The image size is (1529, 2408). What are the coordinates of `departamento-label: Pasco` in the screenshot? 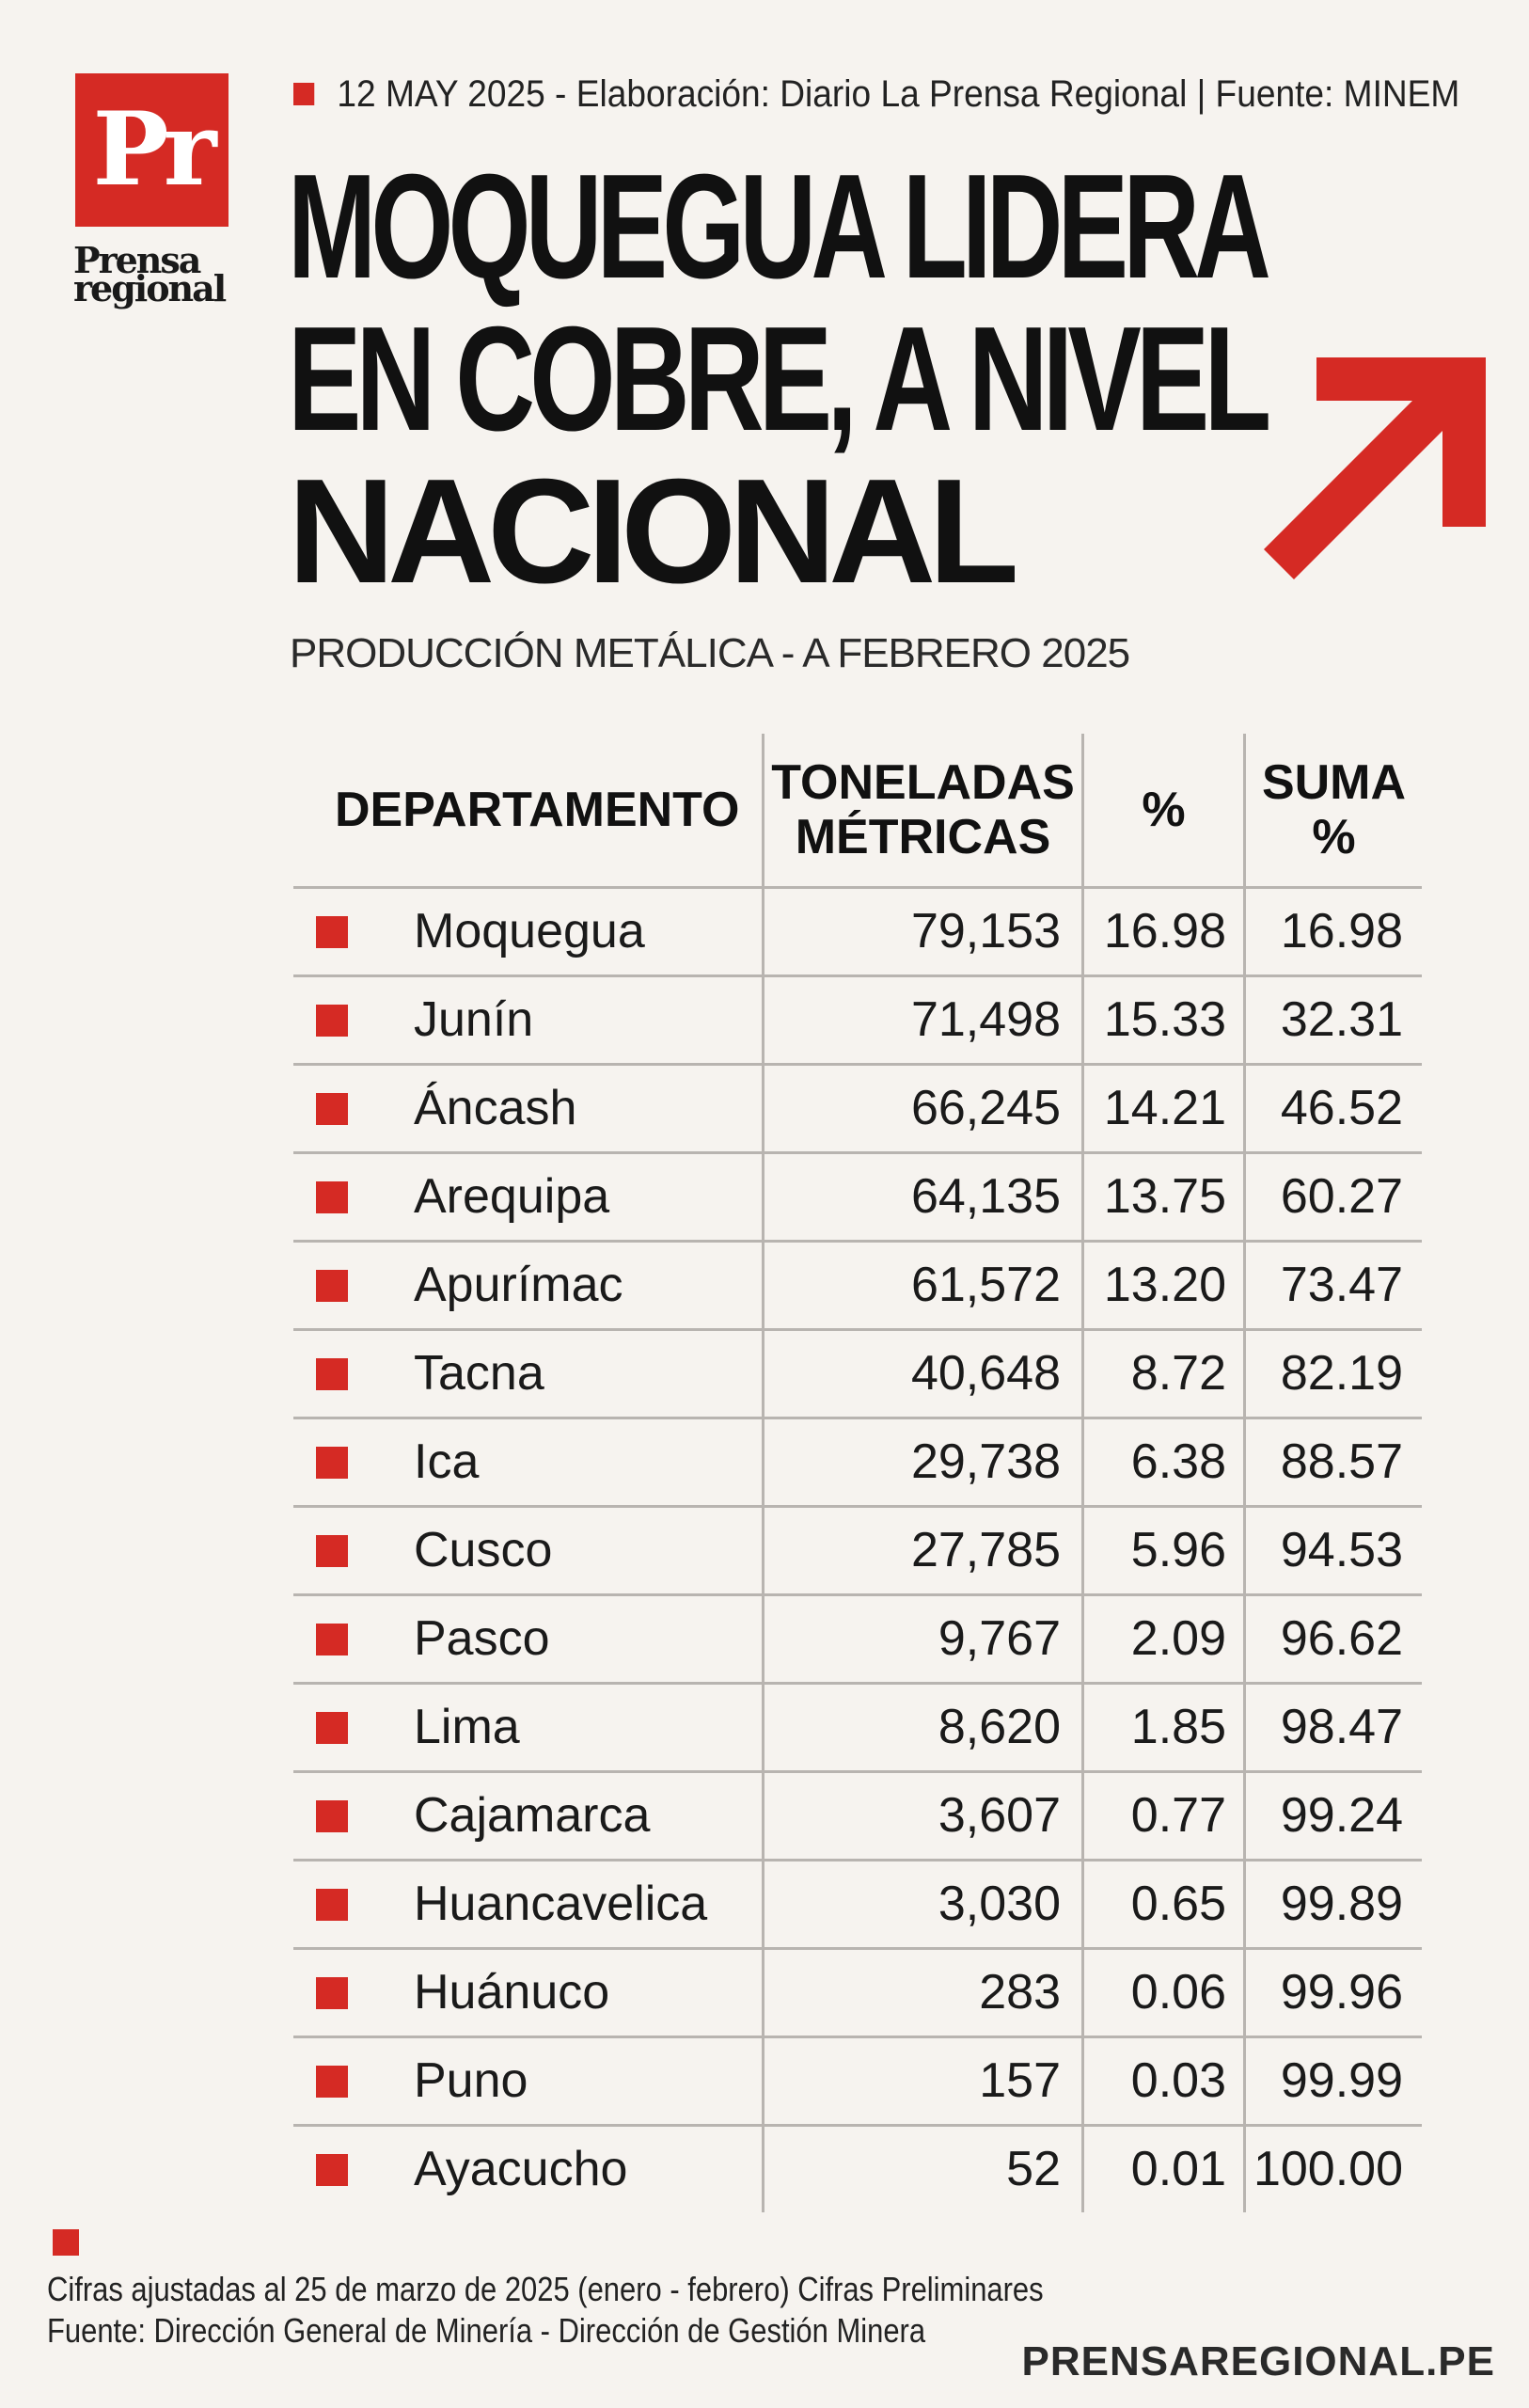 It's located at (482, 1639).